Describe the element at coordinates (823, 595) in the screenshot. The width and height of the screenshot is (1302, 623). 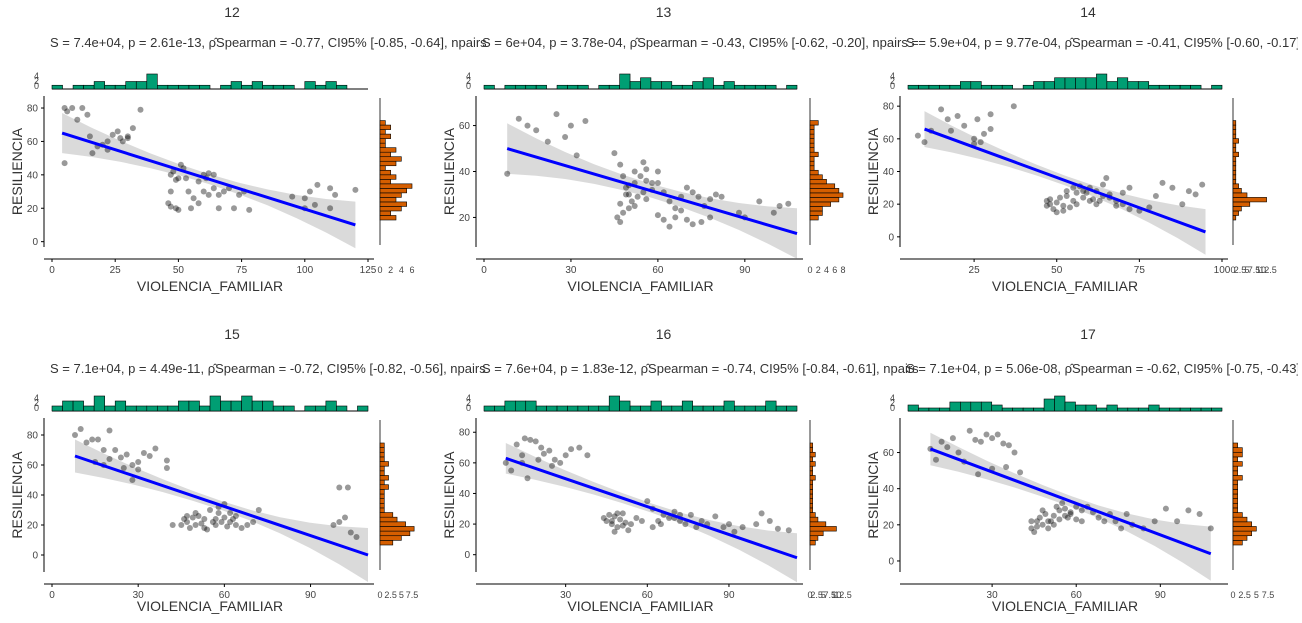
I see `right-hist-tick: 5` at that location.